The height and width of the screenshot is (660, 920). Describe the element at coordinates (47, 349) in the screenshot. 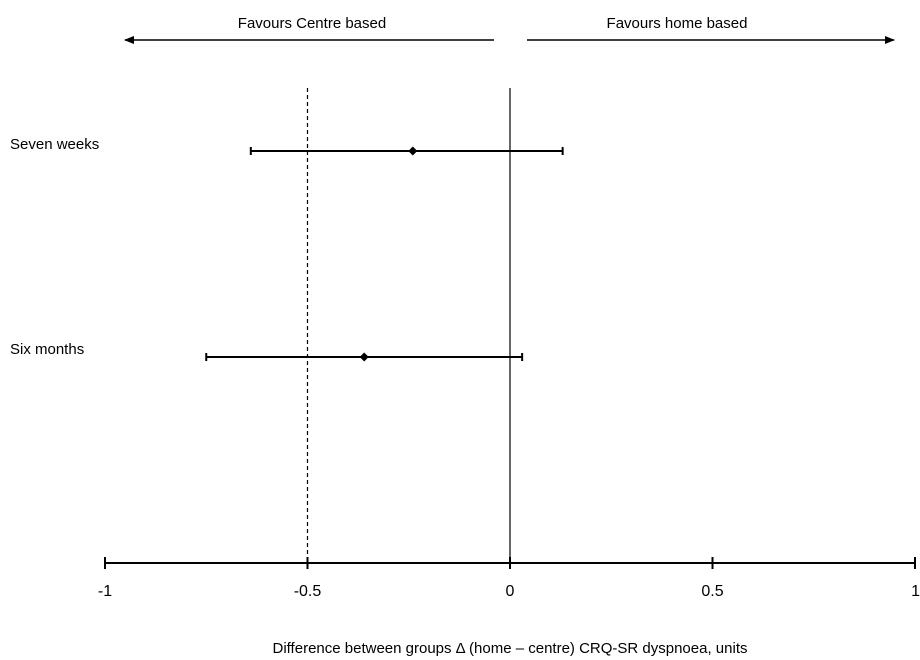

I see `row-label: Six months` at that location.